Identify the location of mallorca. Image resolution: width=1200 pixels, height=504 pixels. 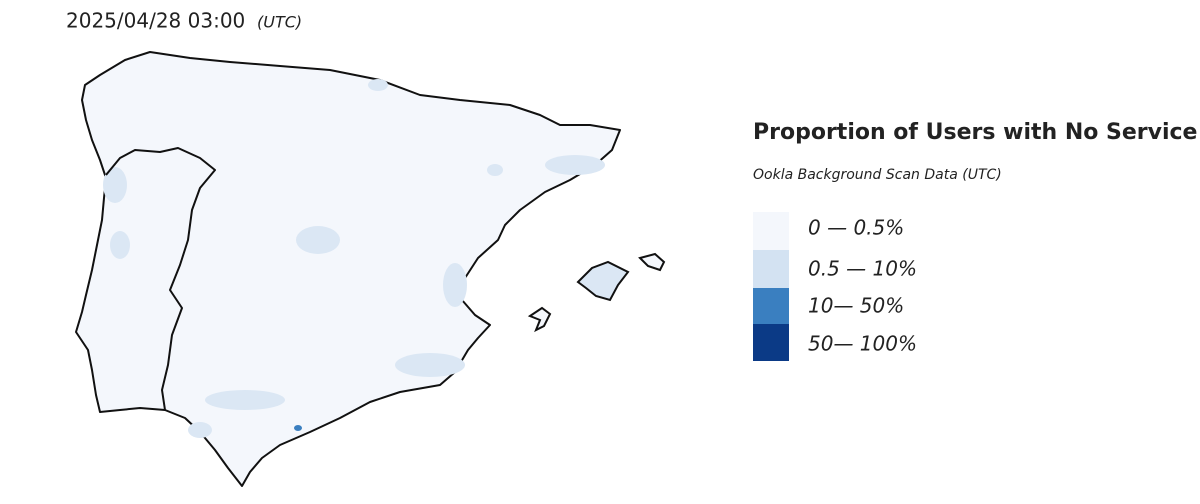
(603, 281).